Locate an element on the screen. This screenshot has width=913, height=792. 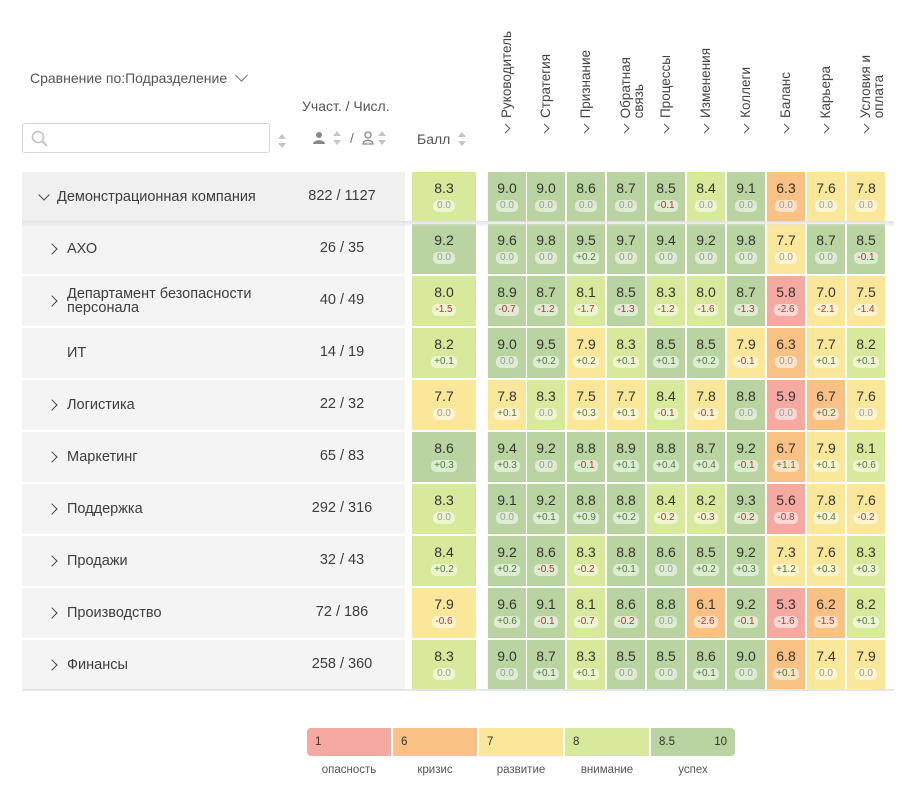
table-row: Финансы 258 / 360 is located at coordinates (213, 665).